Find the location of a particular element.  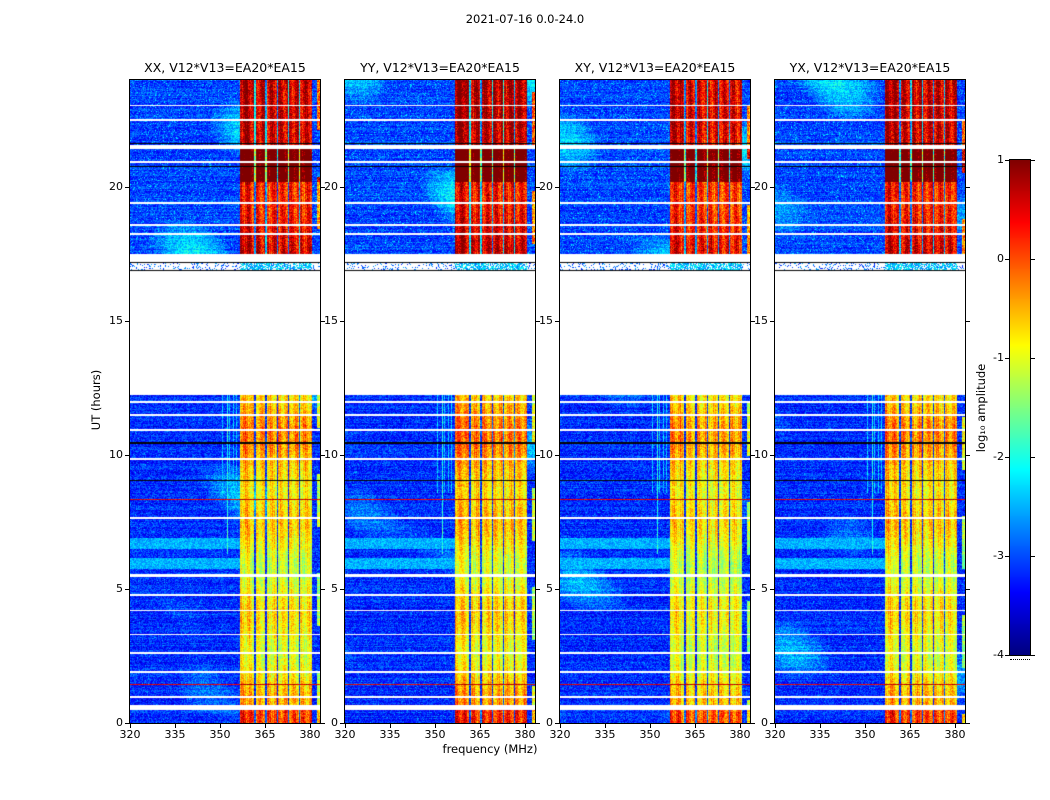

spectrogram-canvas-yx is located at coordinates (870, 401).